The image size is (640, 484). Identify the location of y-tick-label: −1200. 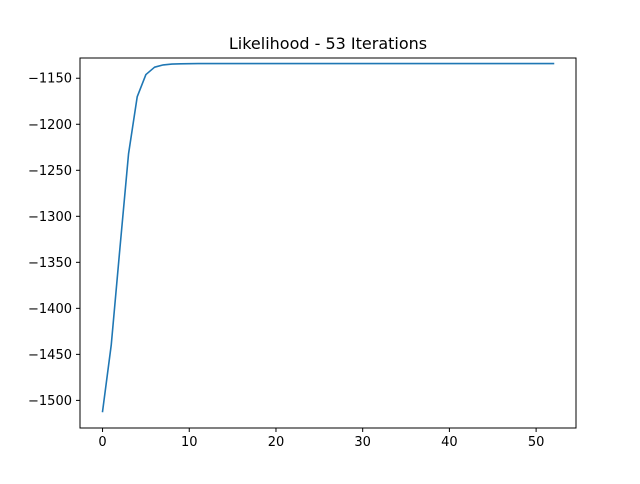
(50, 125).